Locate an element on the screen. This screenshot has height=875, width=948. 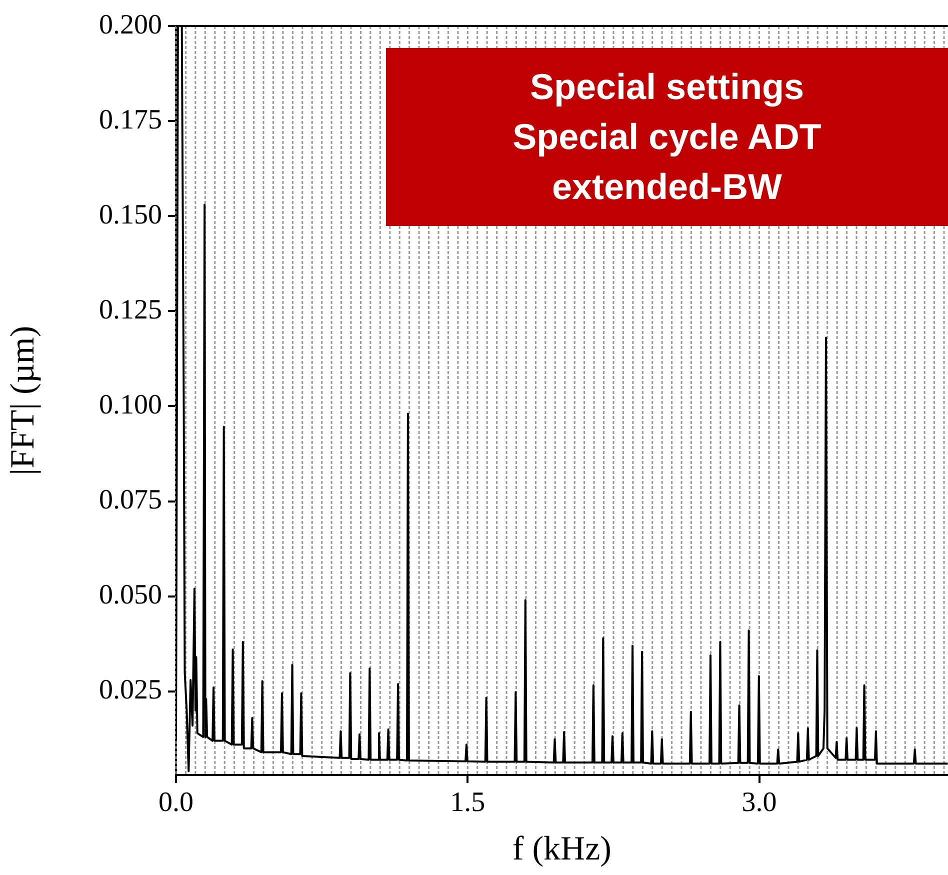
x-axis-title: f (kHz) is located at coordinates (562, 849).